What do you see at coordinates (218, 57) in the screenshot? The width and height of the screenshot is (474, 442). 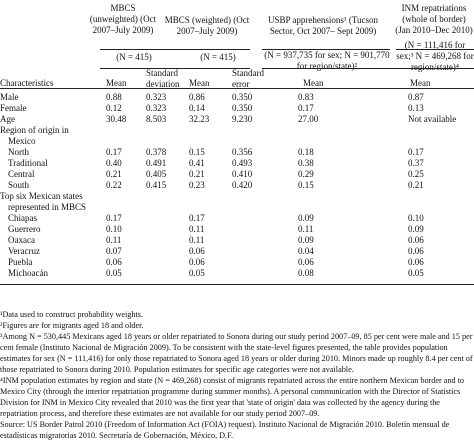 I see `n-mbcs-weighted: (N = 415)` at bounding box center [218, 57].